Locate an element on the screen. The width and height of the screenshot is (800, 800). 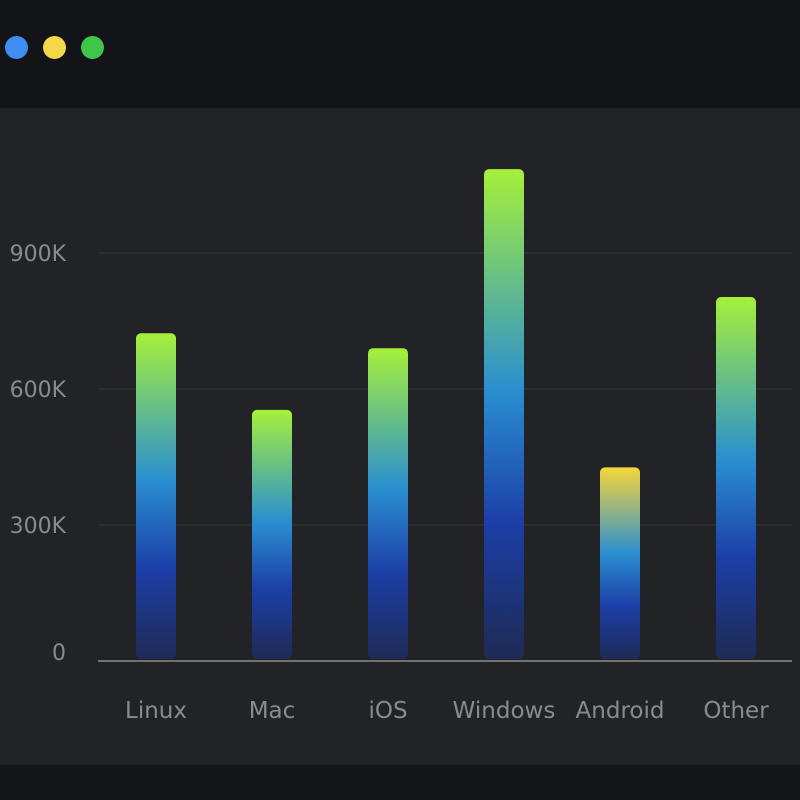
close-window-button is located at coordinates (16, 47).